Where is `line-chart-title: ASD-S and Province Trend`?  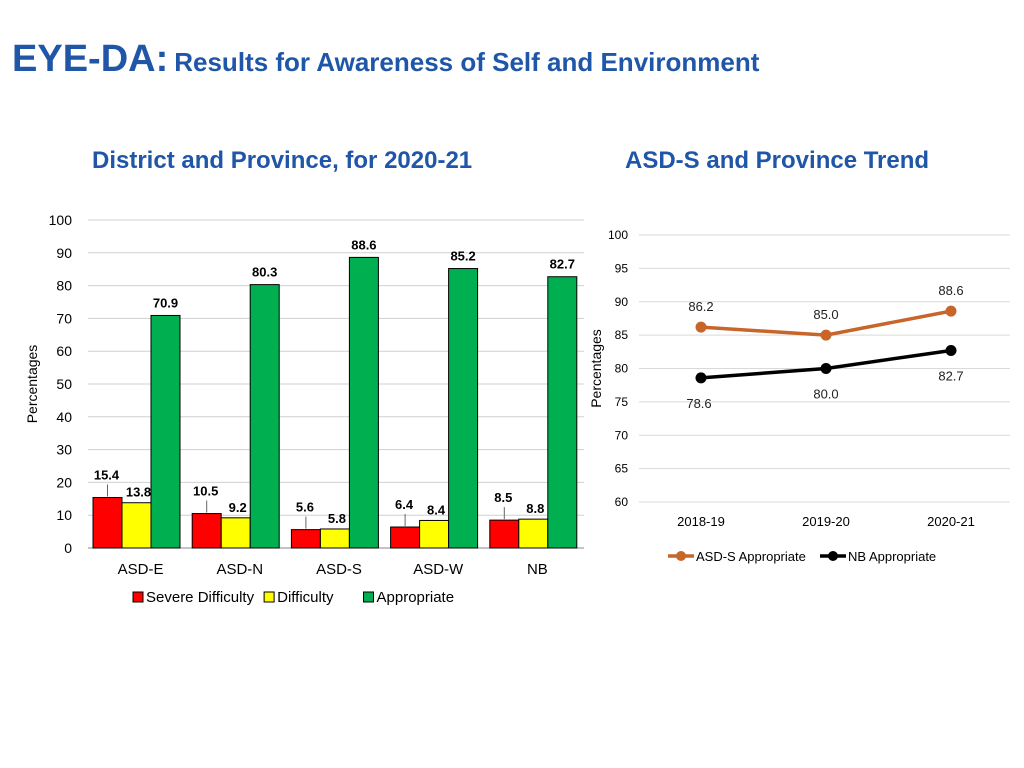 line-chart-title: ASD-S and Province Trend is located at coordinates (777, 160).